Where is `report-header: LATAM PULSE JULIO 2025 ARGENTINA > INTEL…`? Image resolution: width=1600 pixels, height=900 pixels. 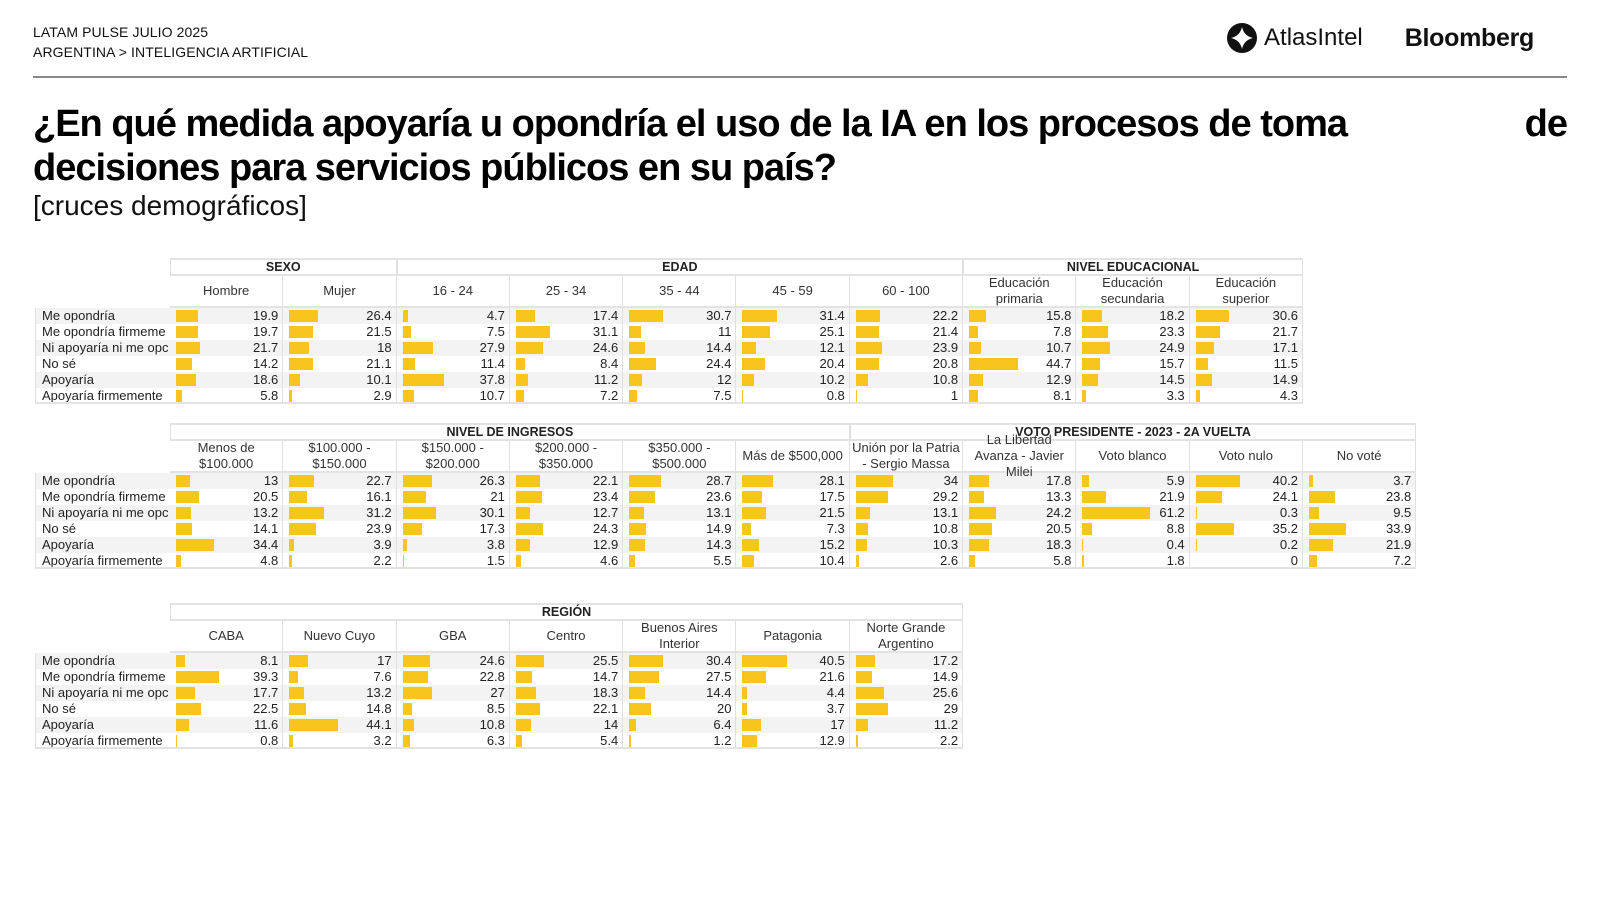
report-header: LATAM PULSE JULIO 2025 ARGENTINA > INTEL… is located at coordinates (170, 42).